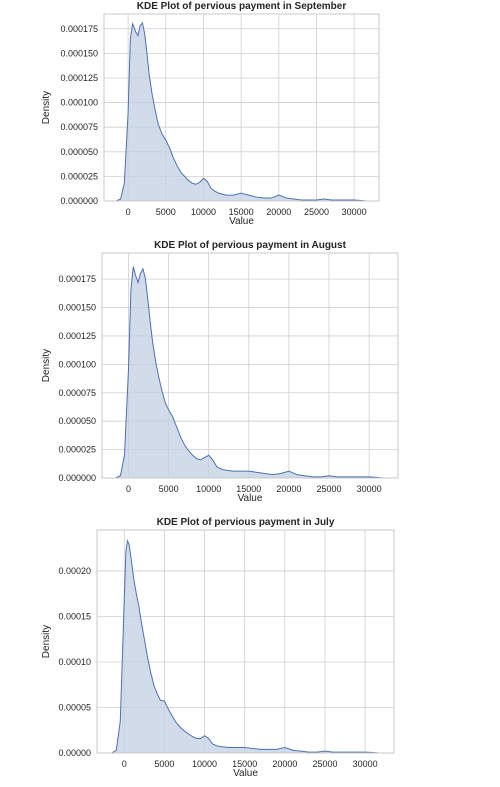  Describe the element at coordinates (74, 753) in the screenshot. I see `y-tick-label: 0.00000` at that location.